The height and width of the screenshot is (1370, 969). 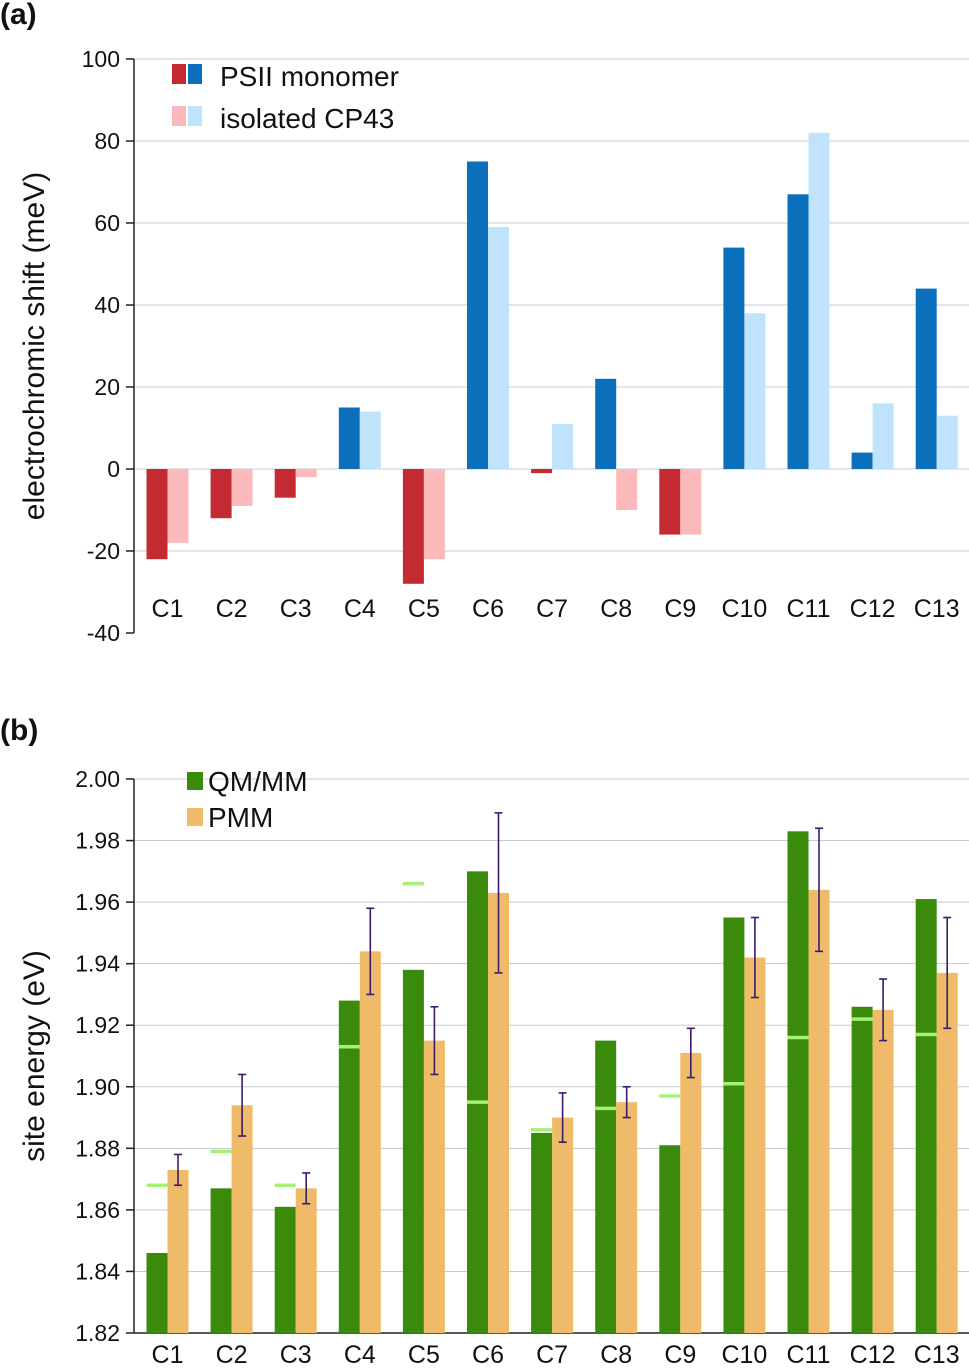 I want to click on legend-label-b: QM/MM, so click(x=258, y=781).